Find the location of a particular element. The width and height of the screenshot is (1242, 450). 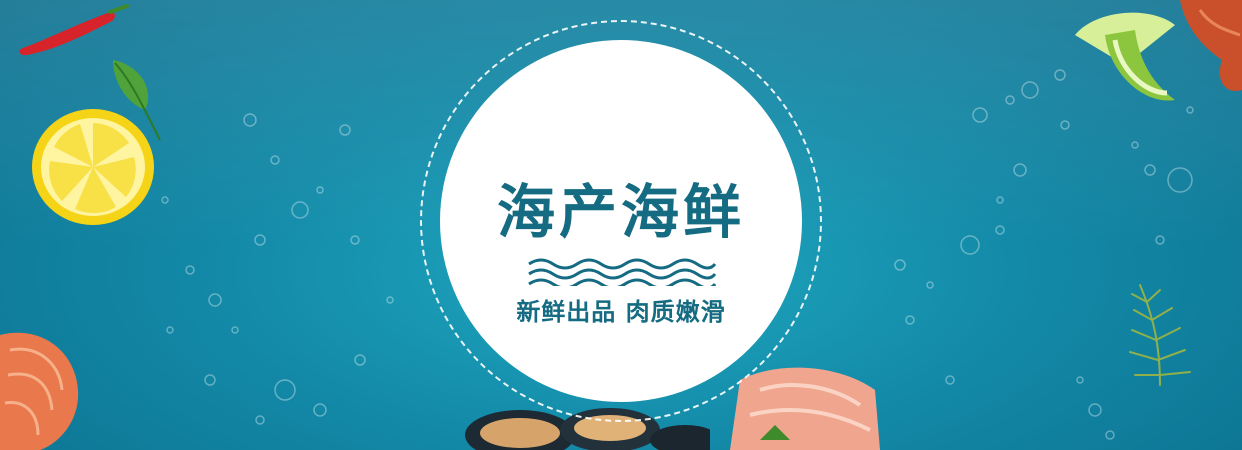

wave-lines-icon is located at coordinates (622, 272).